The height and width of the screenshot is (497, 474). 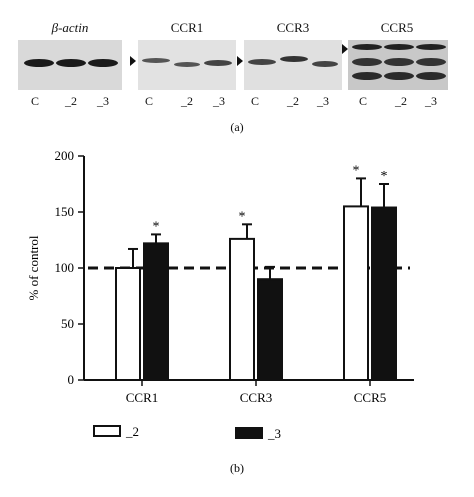 What do you see at coordinates (237, 468) in the screenshot?
I see `panel-b-caption: (b)` at bounding box center [237, 468].